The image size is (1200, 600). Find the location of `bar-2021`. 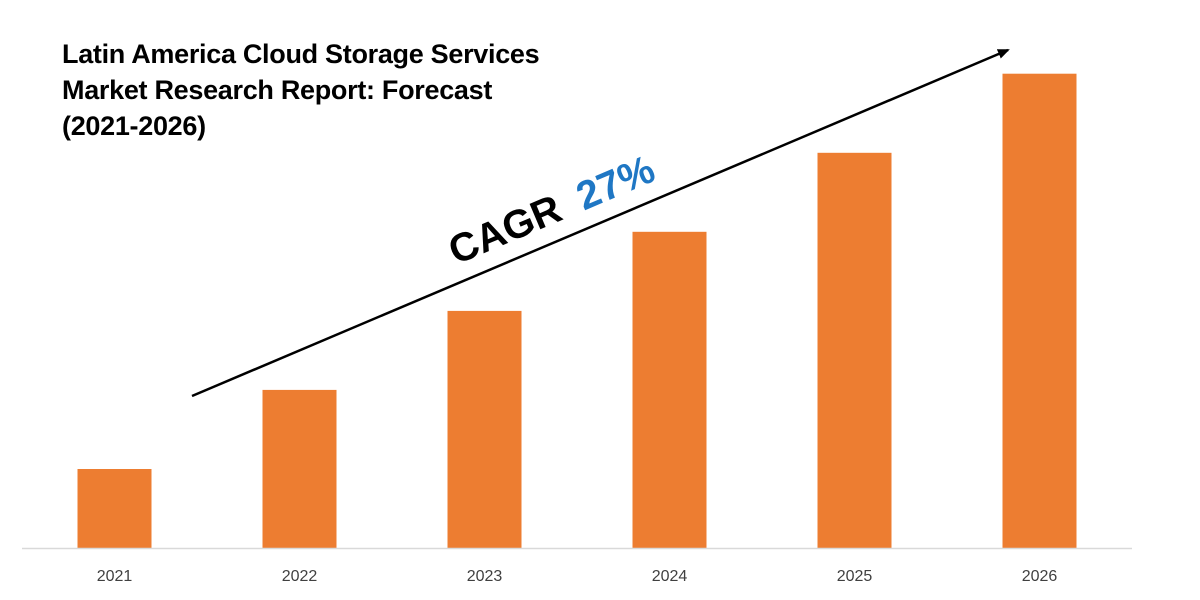

bar-2021 is located at coordinates (114, 508).